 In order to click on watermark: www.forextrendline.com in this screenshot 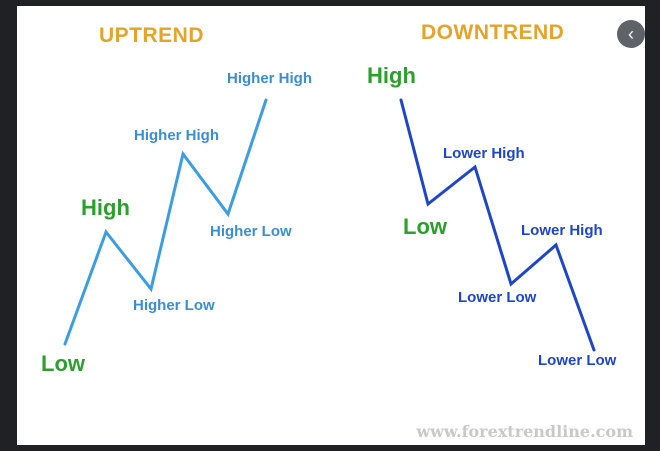, I will do `click(524, 431)`.